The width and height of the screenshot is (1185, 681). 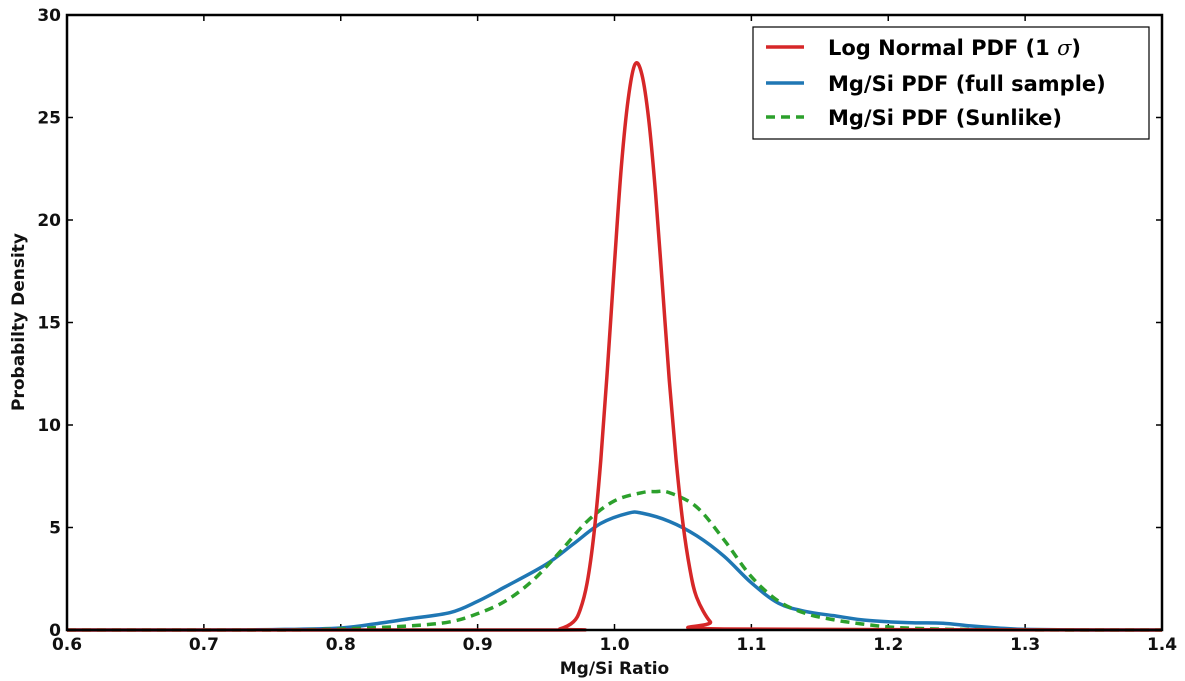 I want to click on y-tick-label: 5, so click(x=55, y=529).